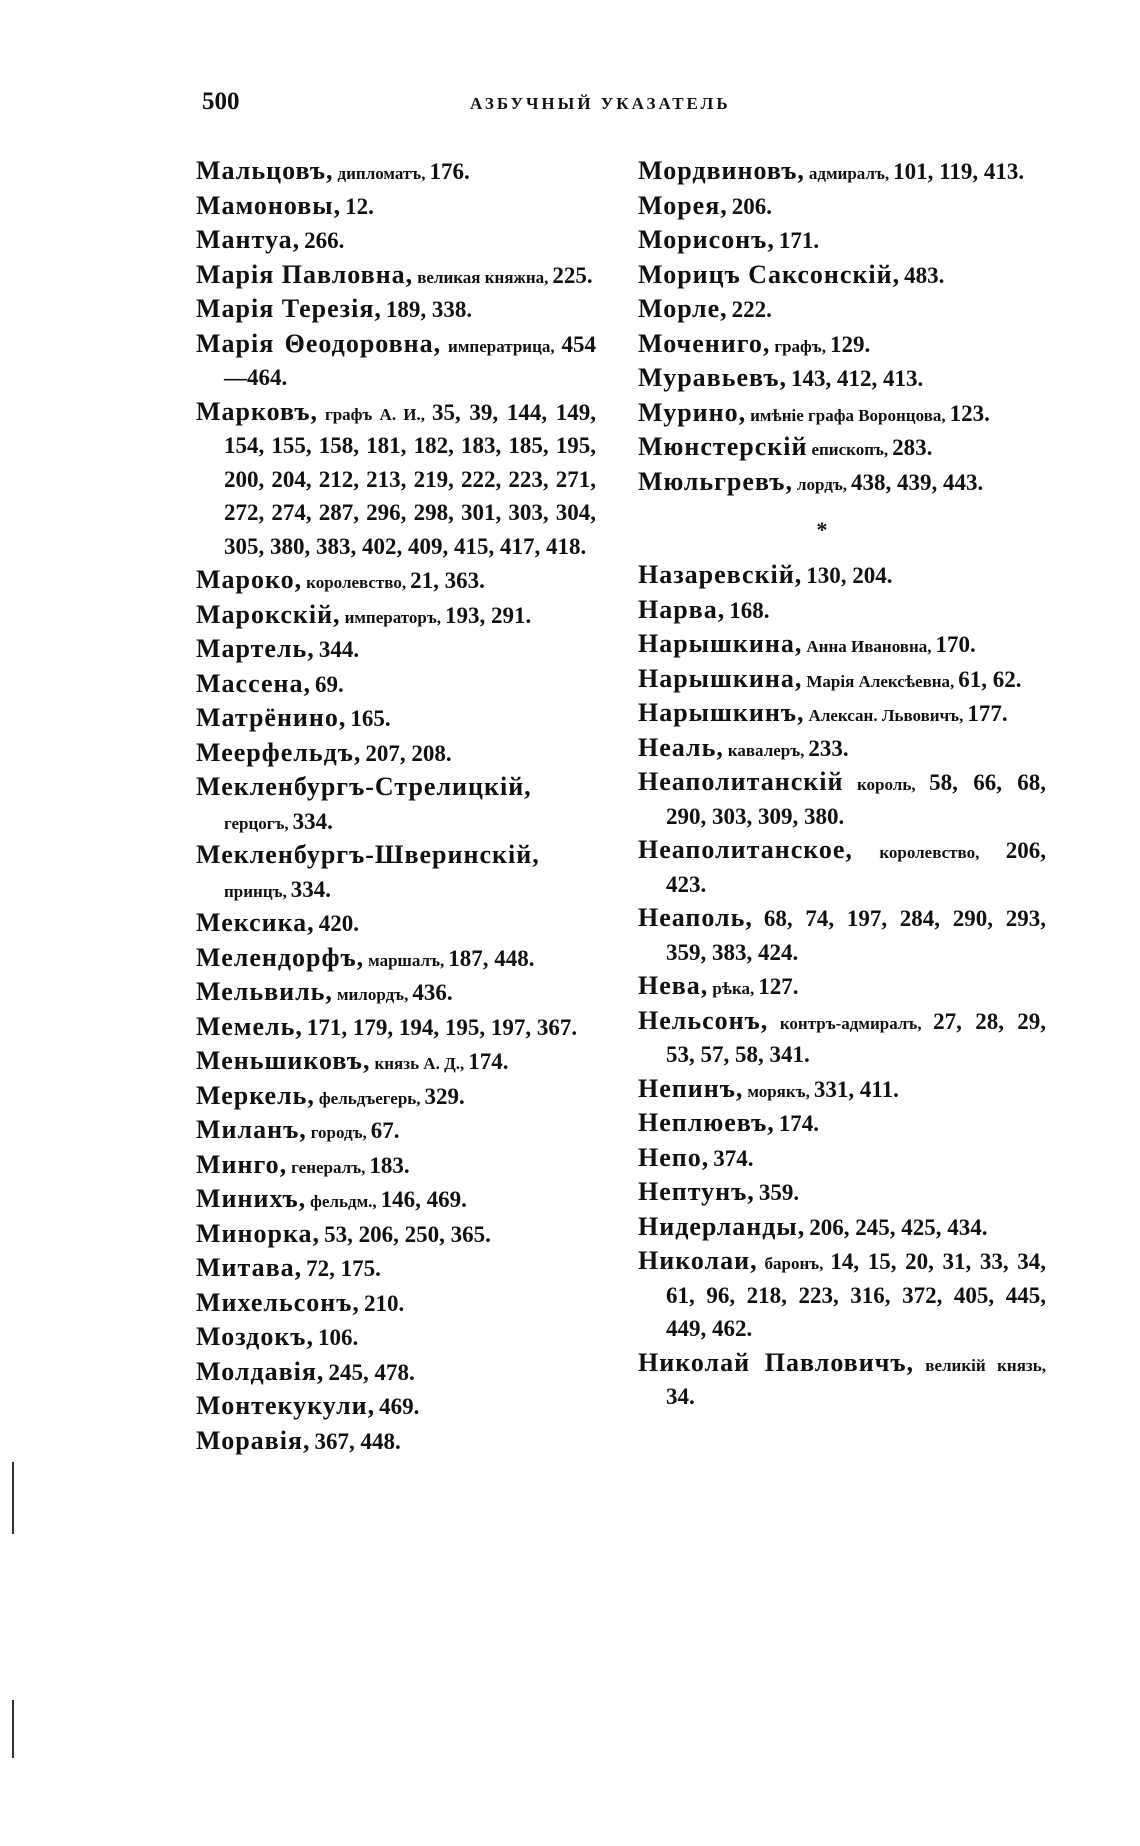 This screenshot has height=1846, width=1140. What do you see at coordinates (880, 681) in the screenshot?
I see `entry-desc: Марія Алексѣевна,` at bounding box center [880, 681].